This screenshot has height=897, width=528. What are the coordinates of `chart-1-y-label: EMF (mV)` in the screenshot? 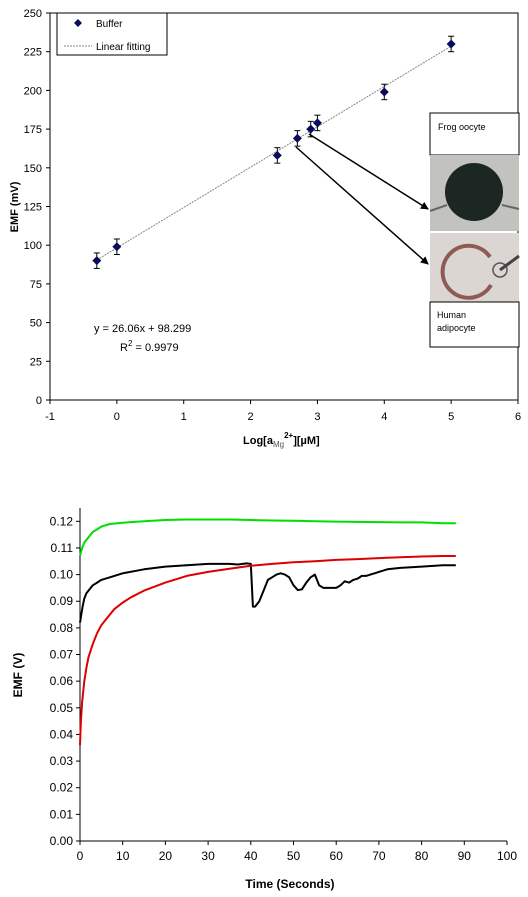 It's located at (15, 206).